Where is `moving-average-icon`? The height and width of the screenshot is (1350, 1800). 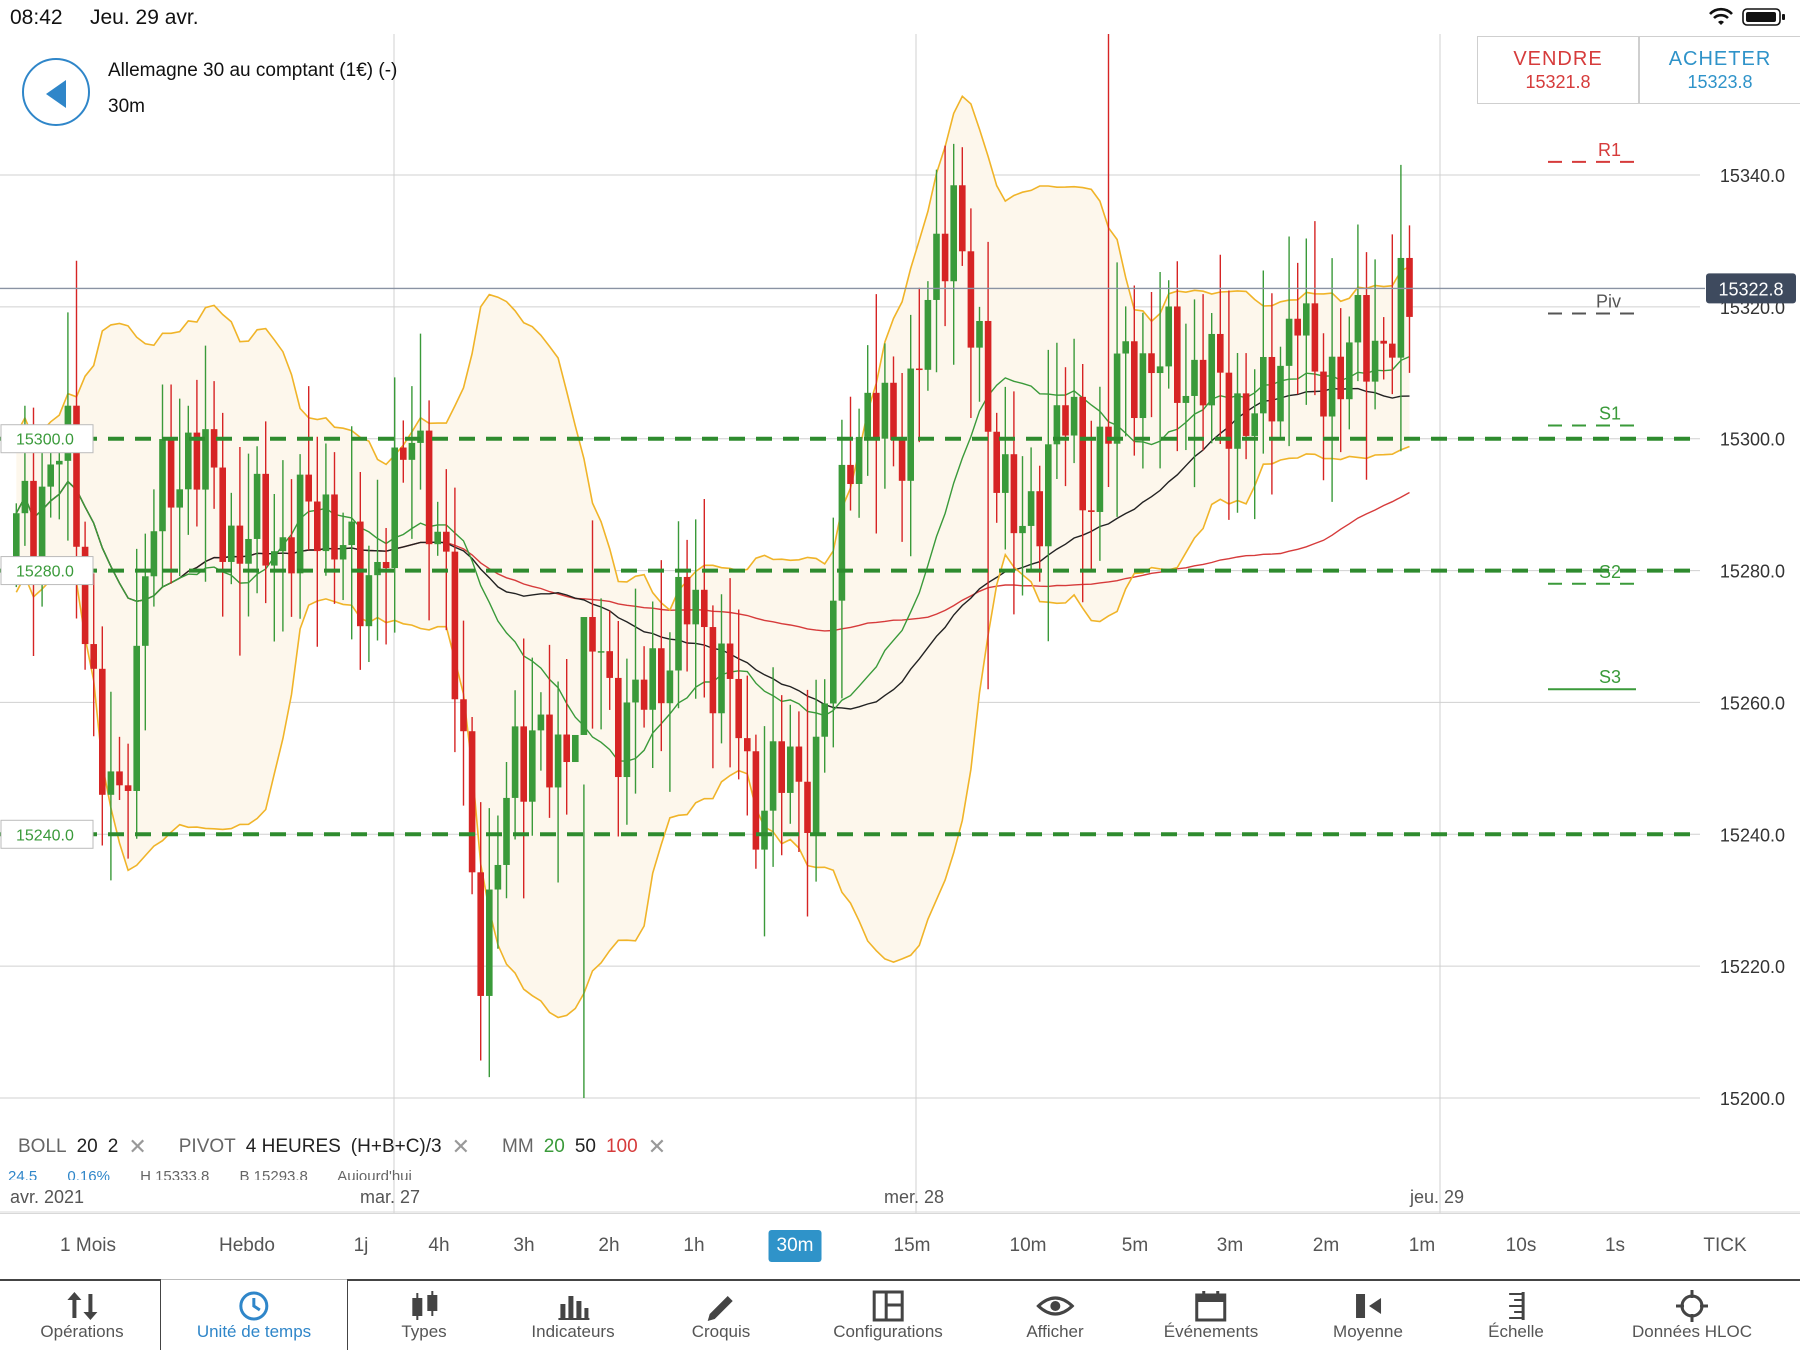
moving-average-icon is located at coordinates (1368, 1306).